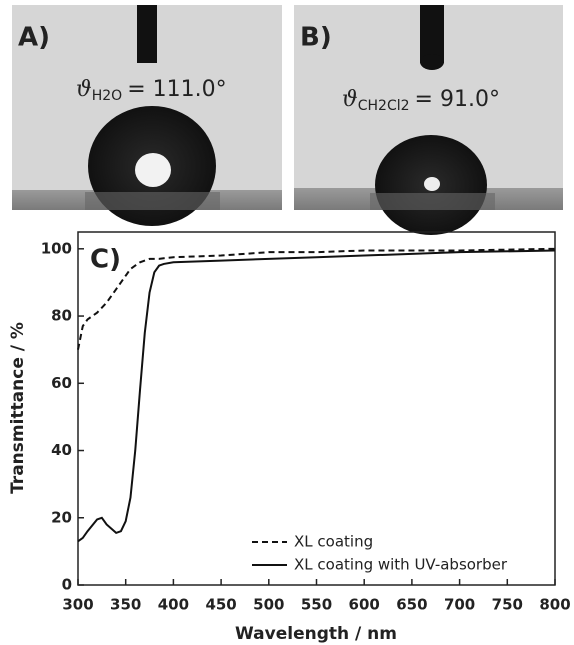 This screenshot has width=574, height=645. What do you see at coordinates (316, 634) in the screenshot?
I see `x-axis-label: Wavelength / nm` at bounding box center [316, 634].